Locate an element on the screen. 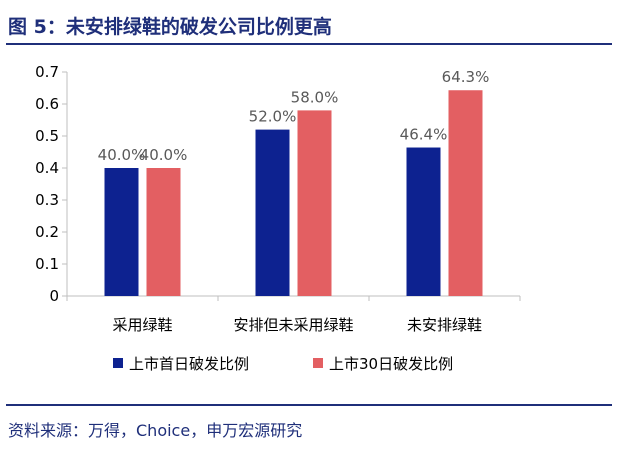 The width and height of the screenshot is (618, 450). footer-divider is located at coordinates (309, 405).